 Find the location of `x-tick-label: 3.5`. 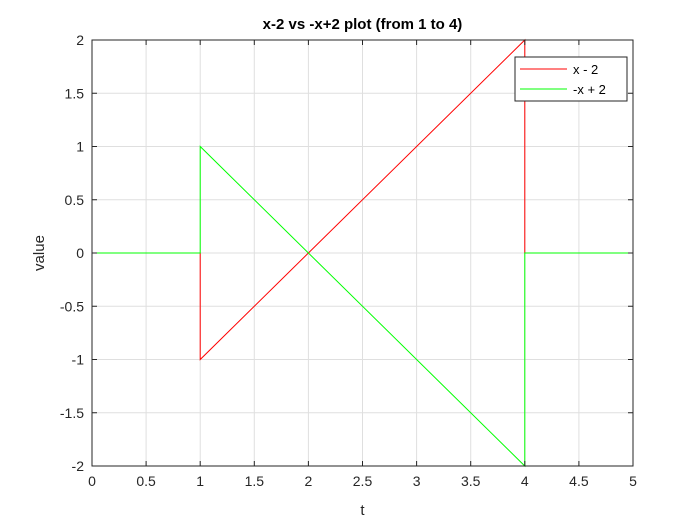

x-tick-label: 3.5 is located at coordinates (471, 481).